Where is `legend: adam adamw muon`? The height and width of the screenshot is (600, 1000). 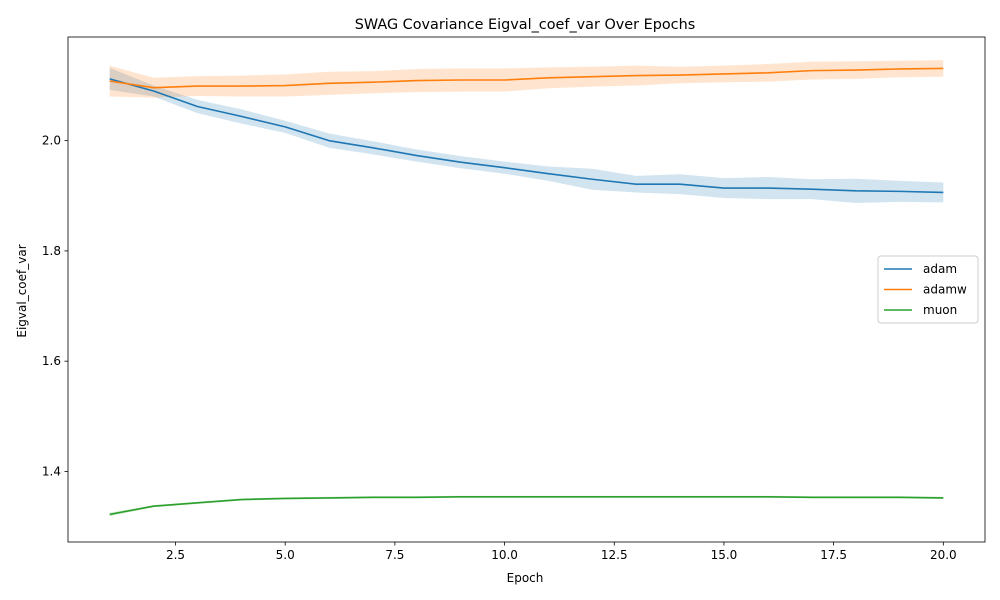 legend: adam adamw muon is located at coordinates (928, 289).